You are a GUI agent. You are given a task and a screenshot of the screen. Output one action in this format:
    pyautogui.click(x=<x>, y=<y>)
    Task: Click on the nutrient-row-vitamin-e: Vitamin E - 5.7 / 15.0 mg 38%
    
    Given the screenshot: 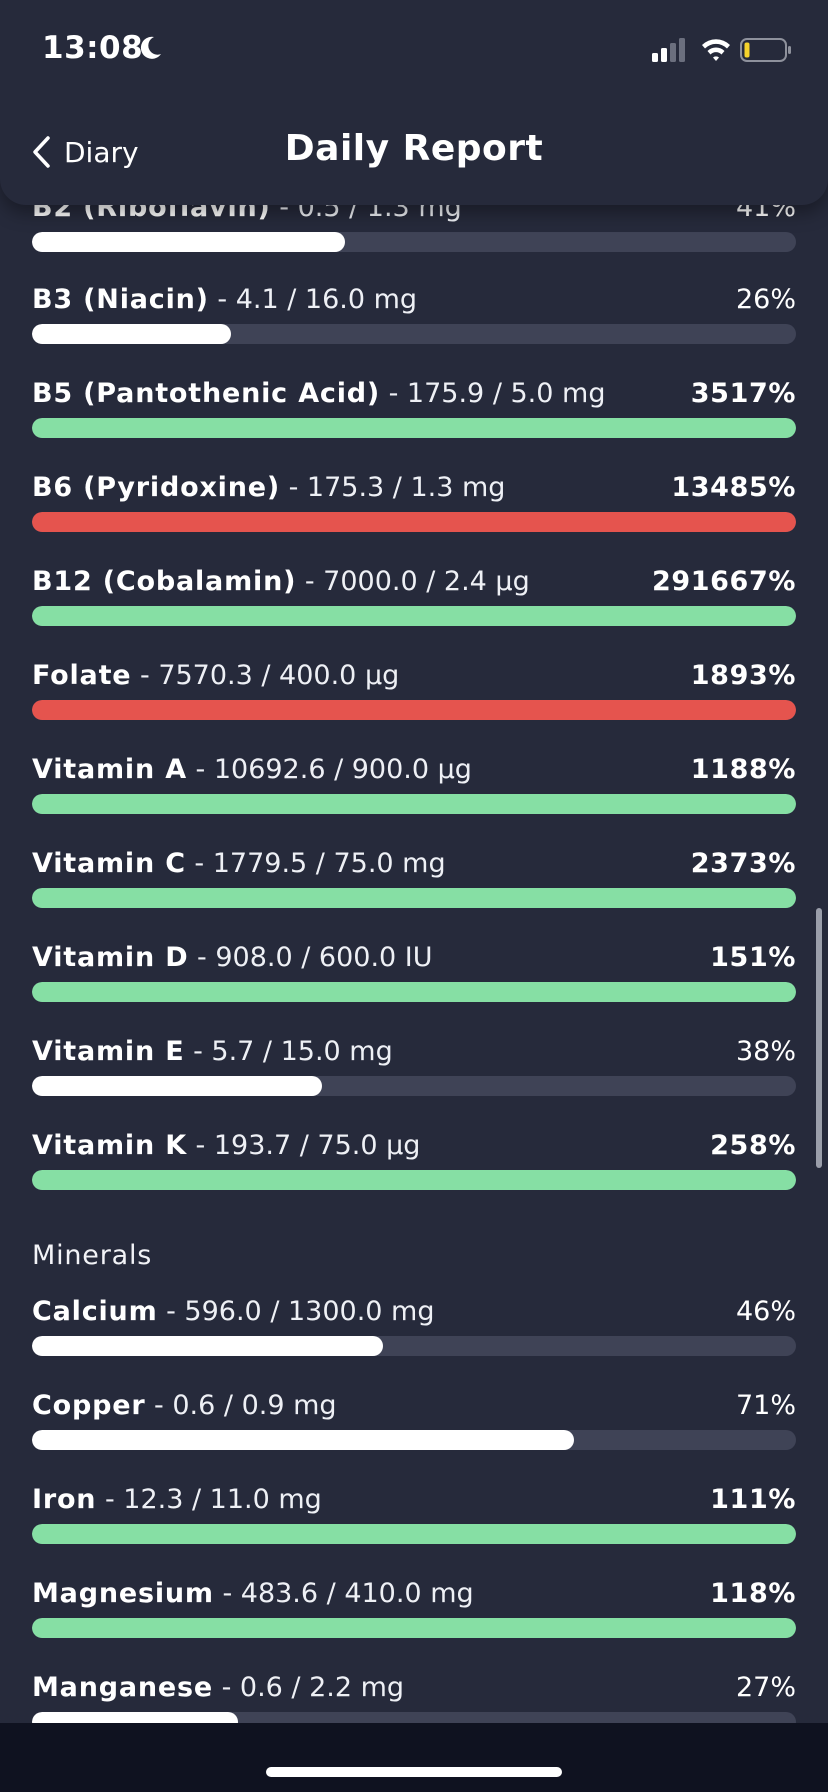 What is the action you would take?
    pyautogui.click(x=414, y=1068)
    